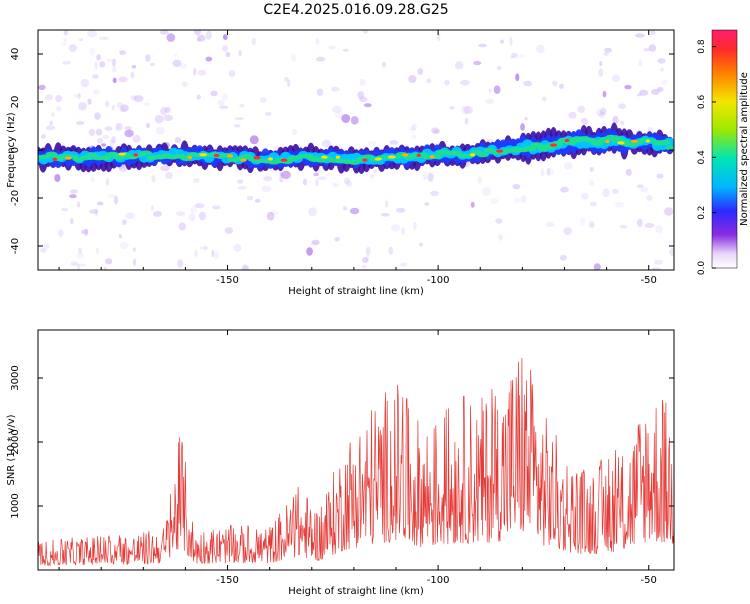 The height and width of the screenshot is (604, 750). What do you see at coordinates (11, 150) in the screenshot?
I see `spectrogram-y-label: Frequency (Hz)` at bounding box center [11, 150].